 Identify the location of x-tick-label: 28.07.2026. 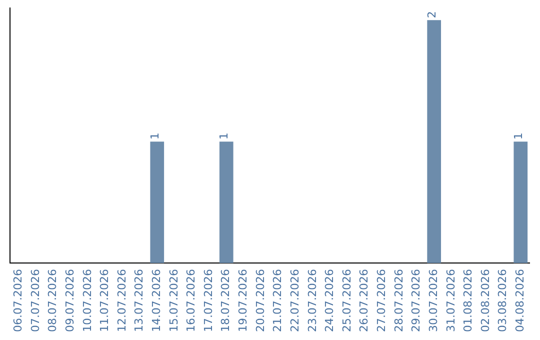
(399, 300).